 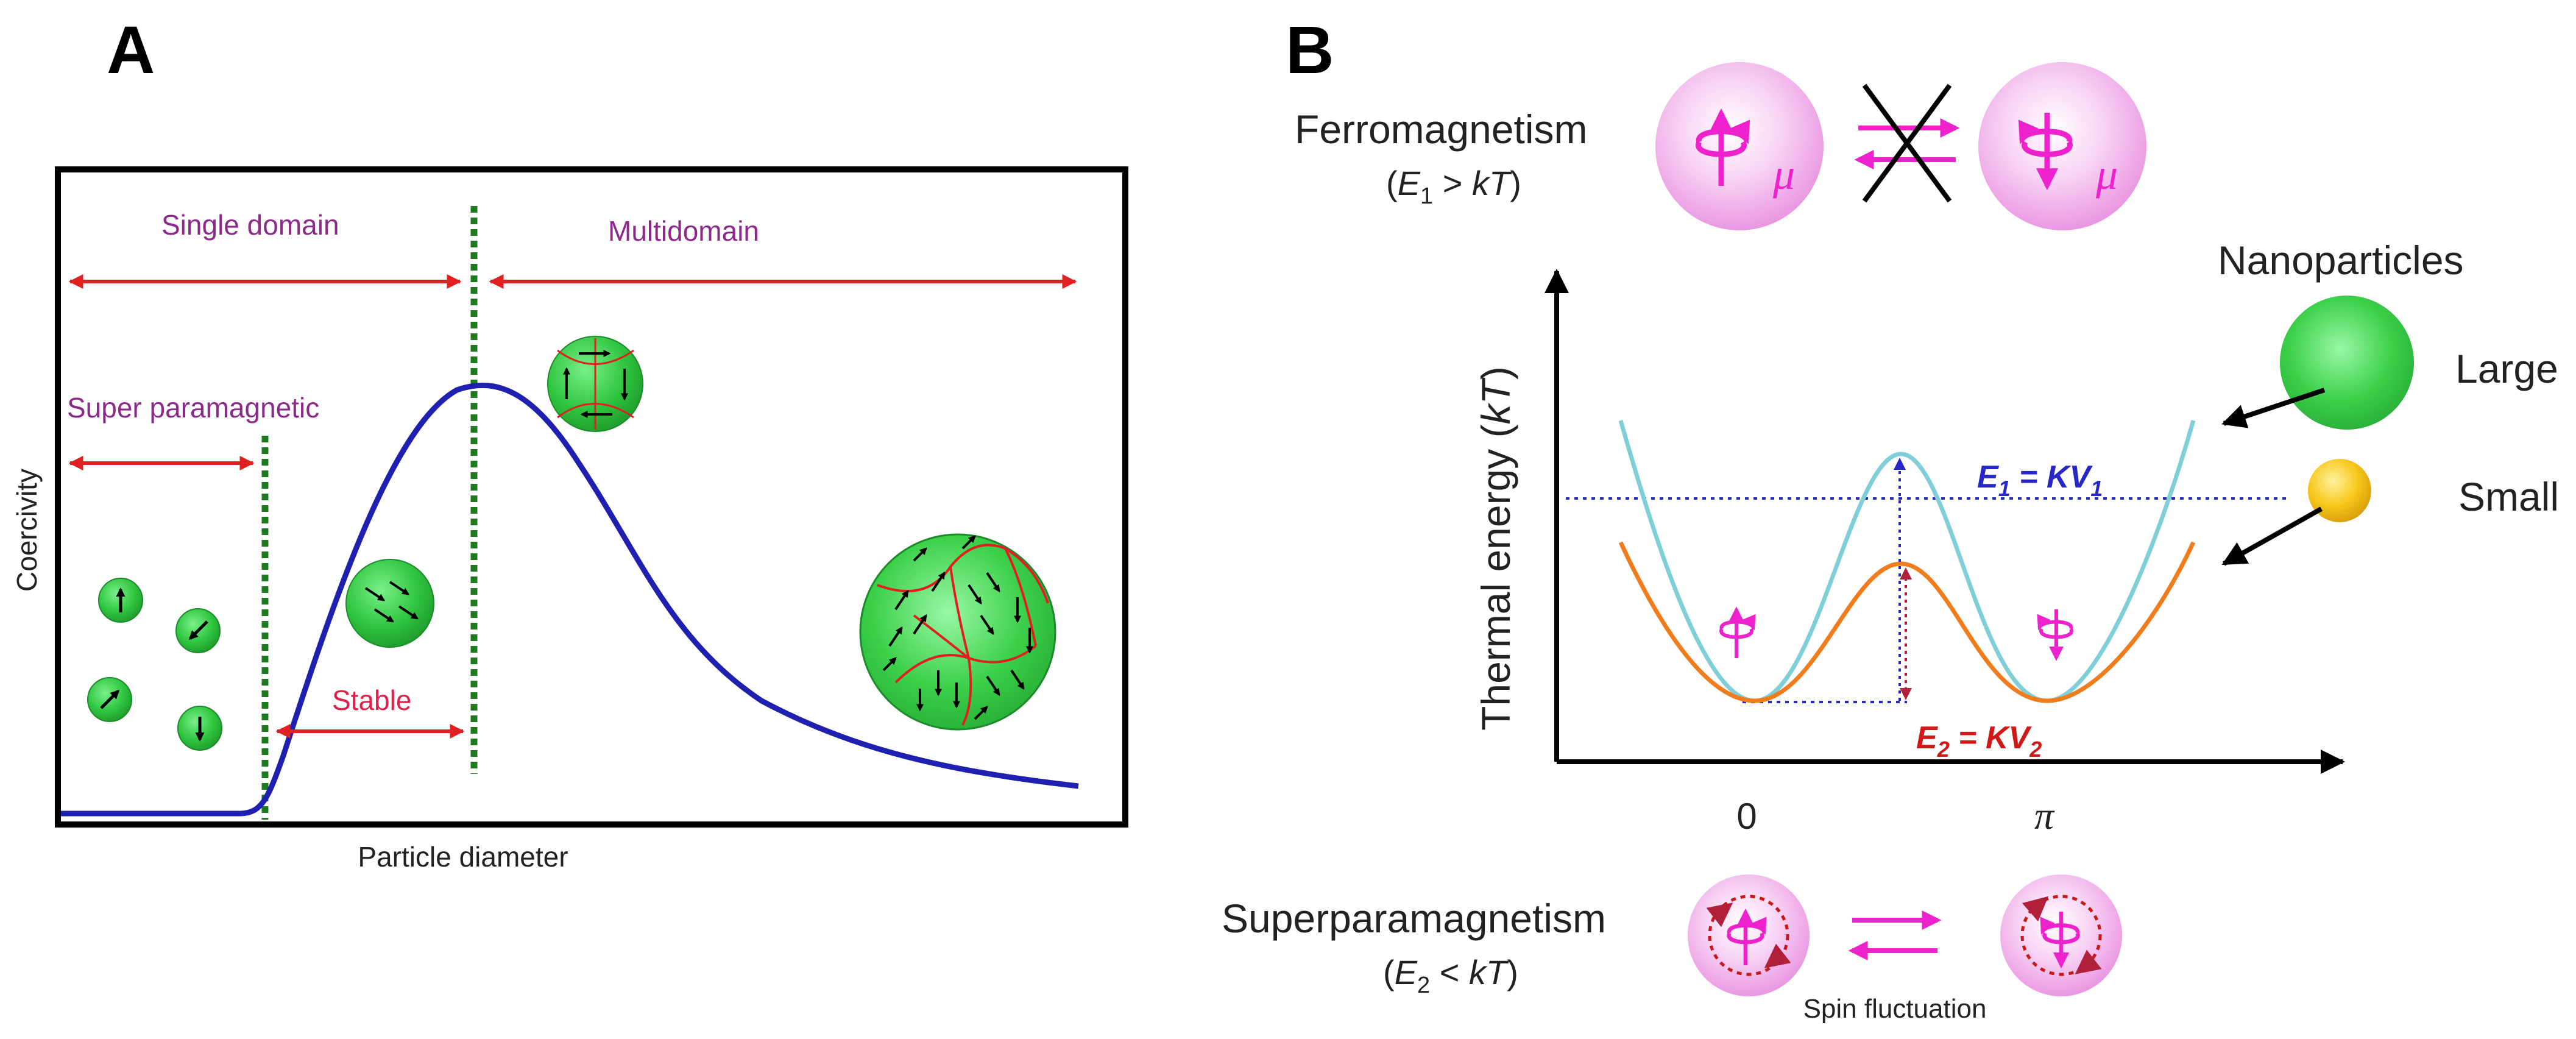 What do you see at coordinates (957, 632) in the screenshot?
I see `multidomain-particle-large` at bounding box center [957, 632].